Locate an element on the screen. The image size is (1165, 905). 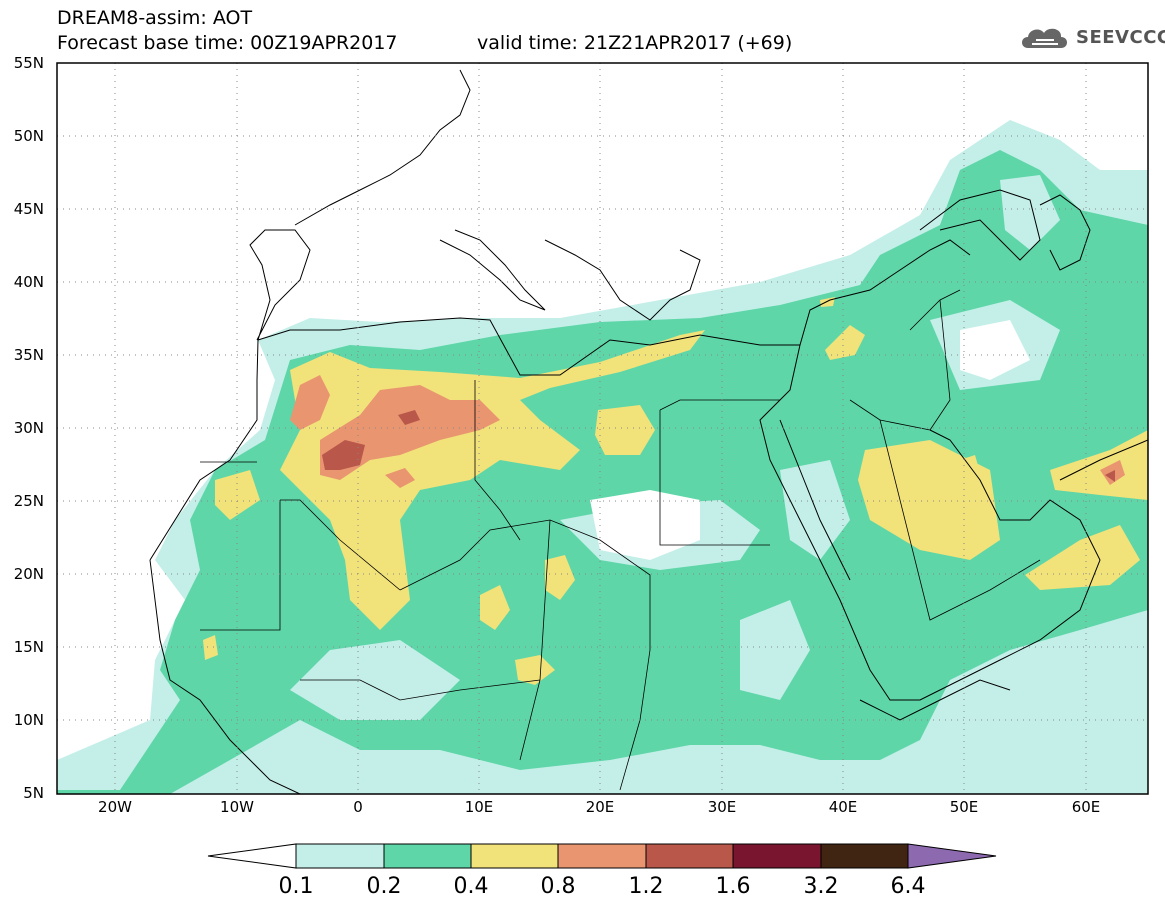
aot-band-1.2 is located at coordinates (343, 455).